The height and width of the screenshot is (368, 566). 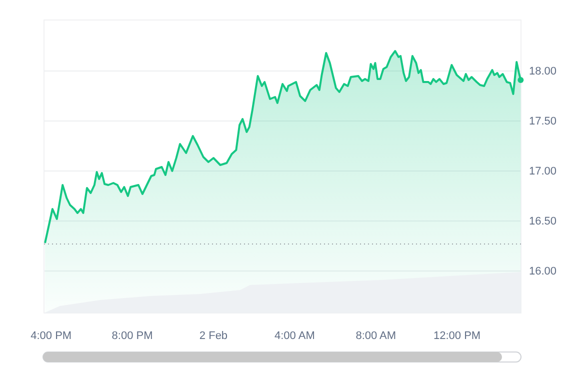 I want to click on x-tick-label: 4:00 PM, so click(x=51, y=336).